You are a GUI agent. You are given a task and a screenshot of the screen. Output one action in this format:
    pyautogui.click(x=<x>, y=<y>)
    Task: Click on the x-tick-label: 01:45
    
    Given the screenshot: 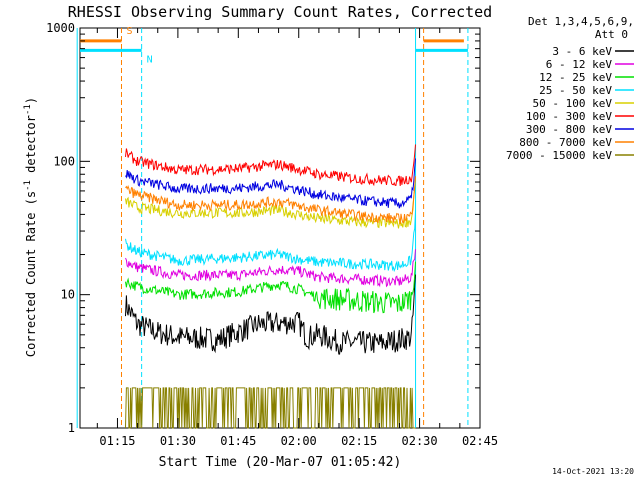 What is the action you would take?
    pyautogui.click(x=238, y=441)
    